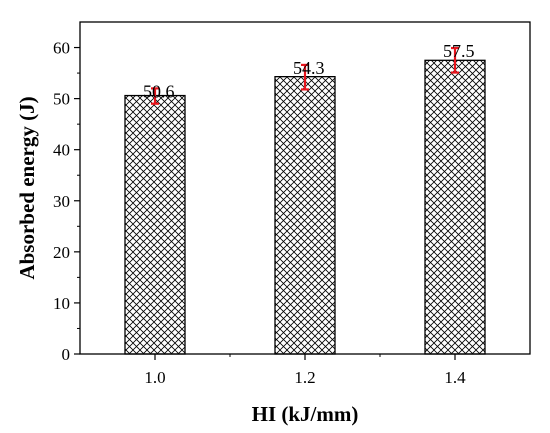 This screenshot has height=433, width=550. Describe the element at coordinates (309, 68) in the screenshot. I see `data-label: 54.3` at that location.